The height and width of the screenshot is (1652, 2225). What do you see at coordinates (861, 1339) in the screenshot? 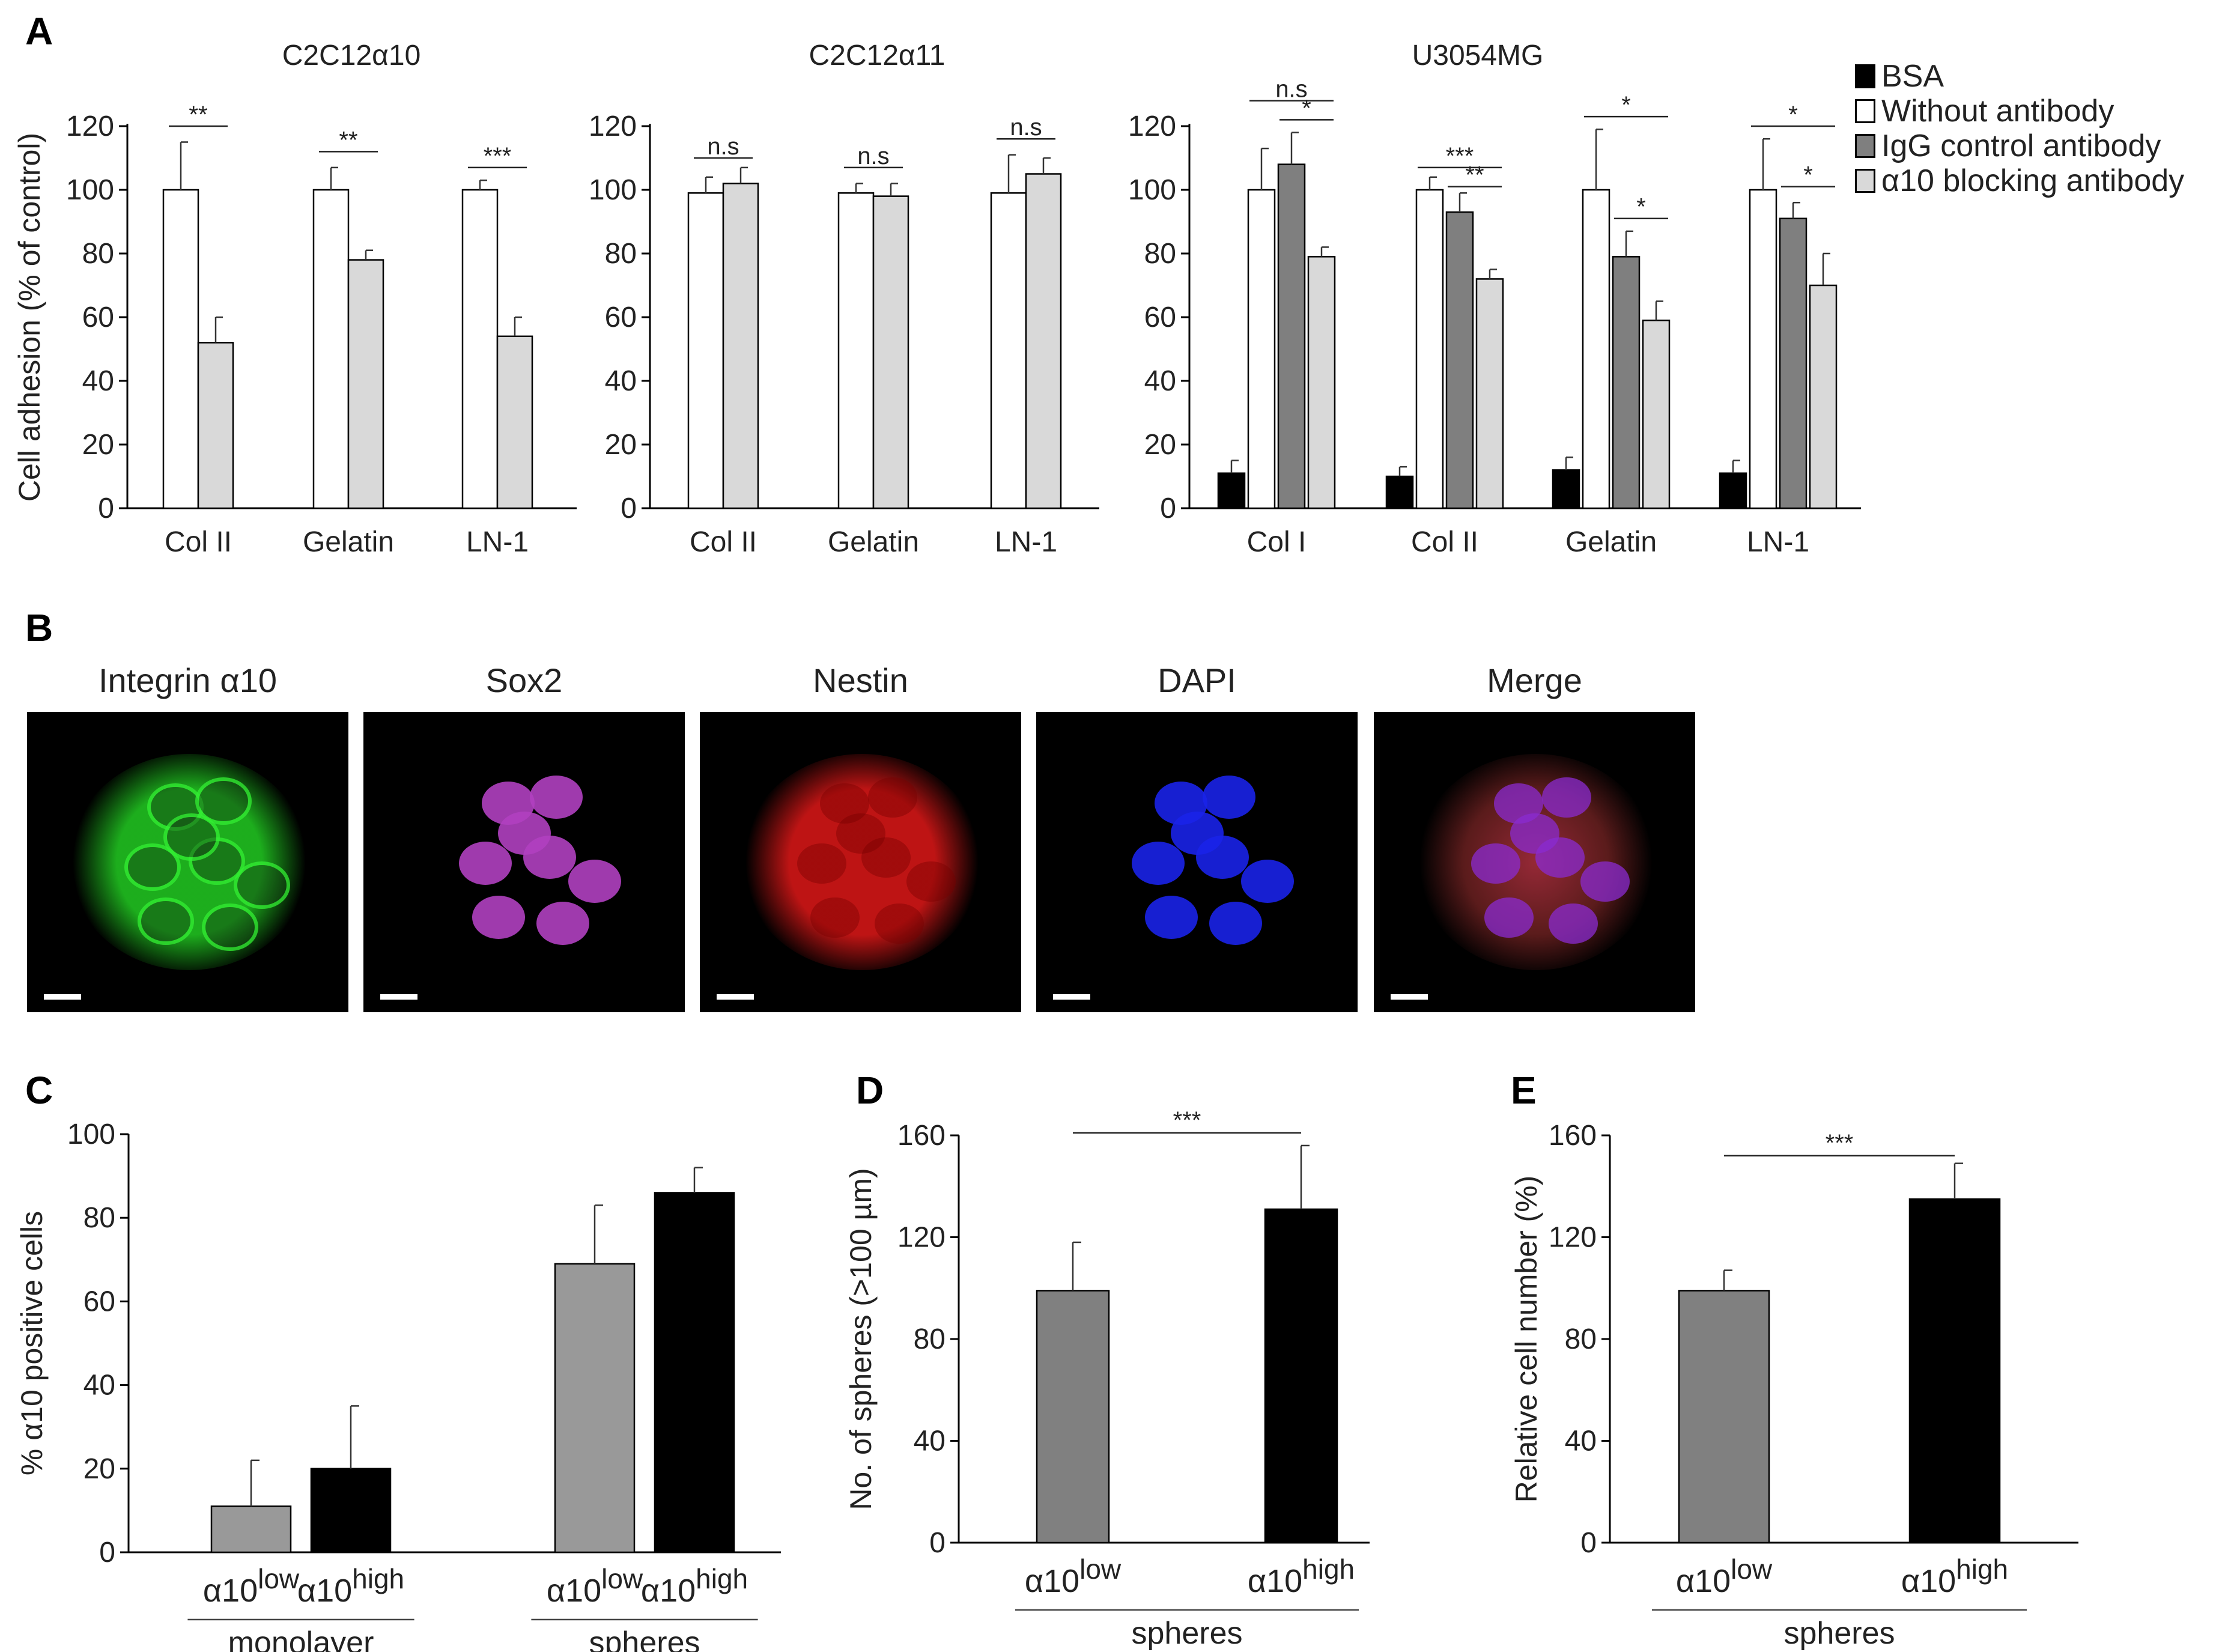
I see `y-axis-label: No. of spheres (>100 µm)` at bounding box center [861, 1339].